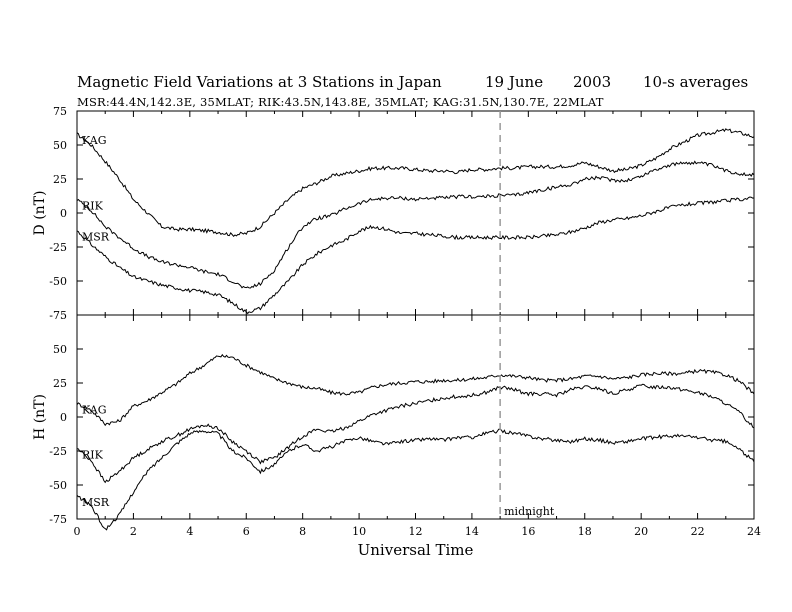 The height and width of the screenshot is (612, 792). I want to click on series-label-msr-H: MSR, so click(96, 502).